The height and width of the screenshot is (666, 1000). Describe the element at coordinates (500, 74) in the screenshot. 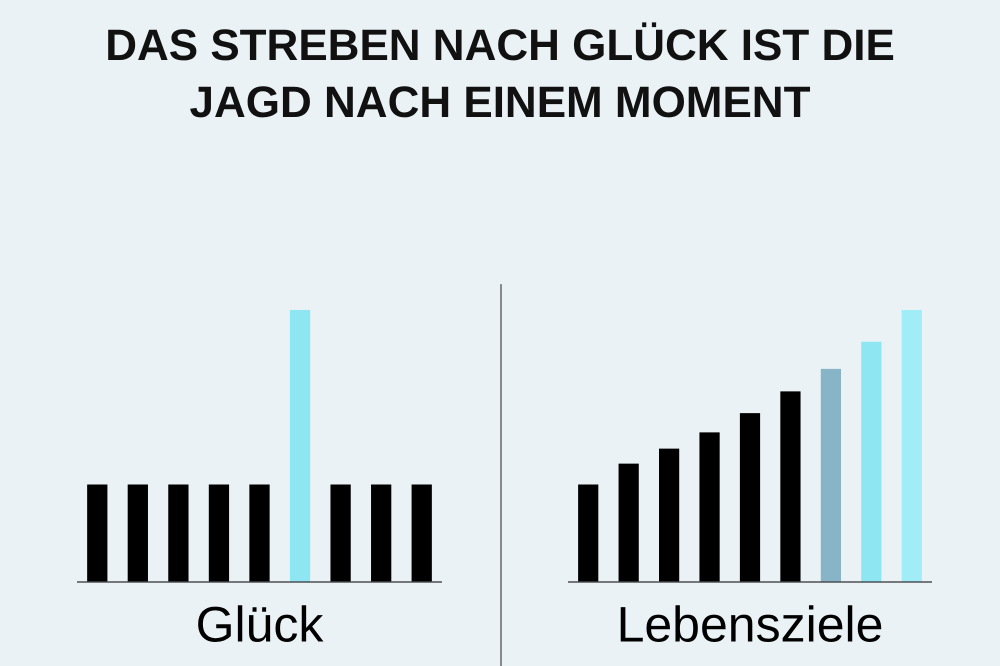

I see `chart-title: DAS STREBEN NACH GLÜCK IST DIE JAGD NACH EINEM MOMENT` at that location.